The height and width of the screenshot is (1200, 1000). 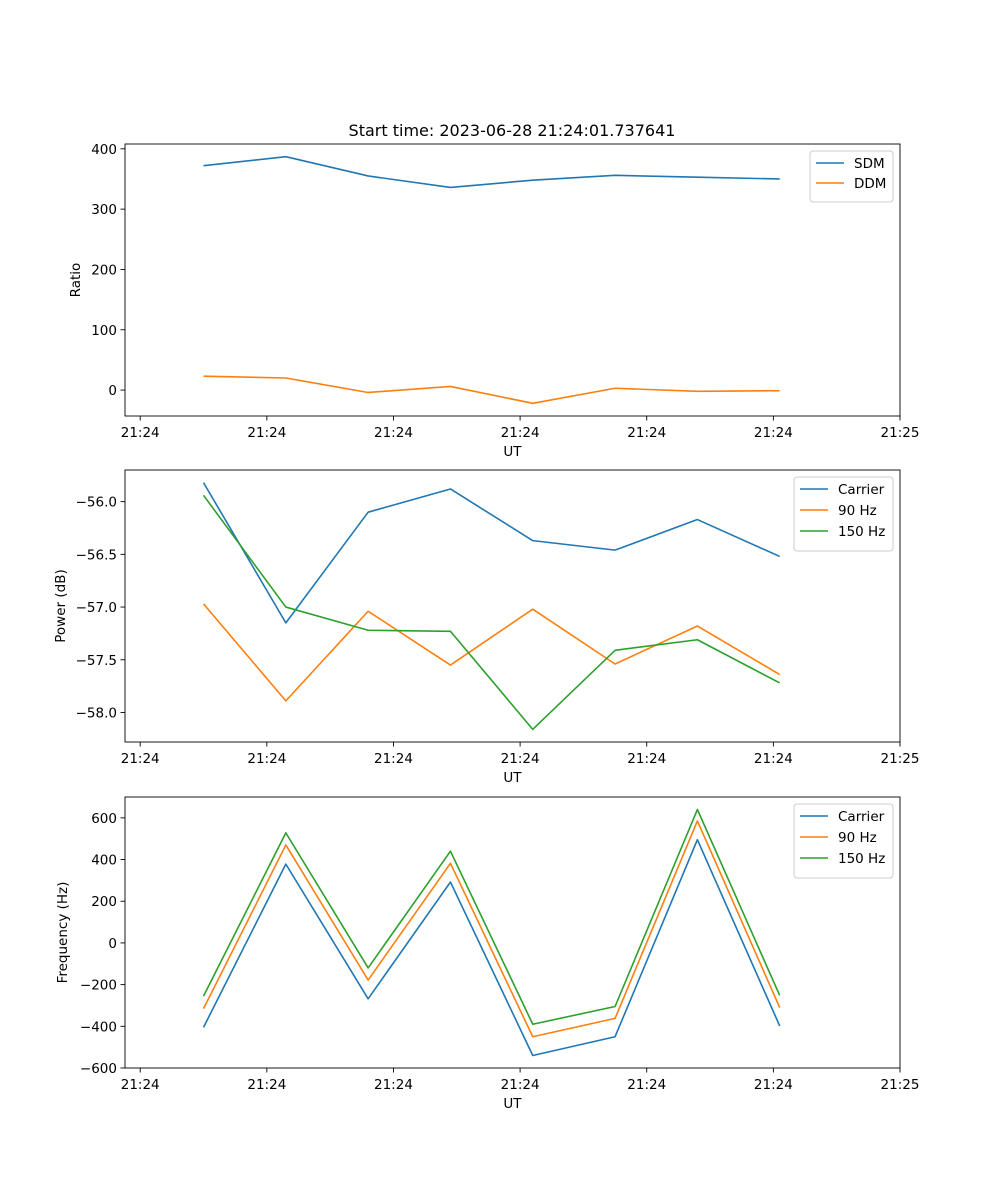 What do you see at coordinates (96, 555) in the screenshot?
I see `y-tick-label: −56.5` at bounding box center [96, 555].